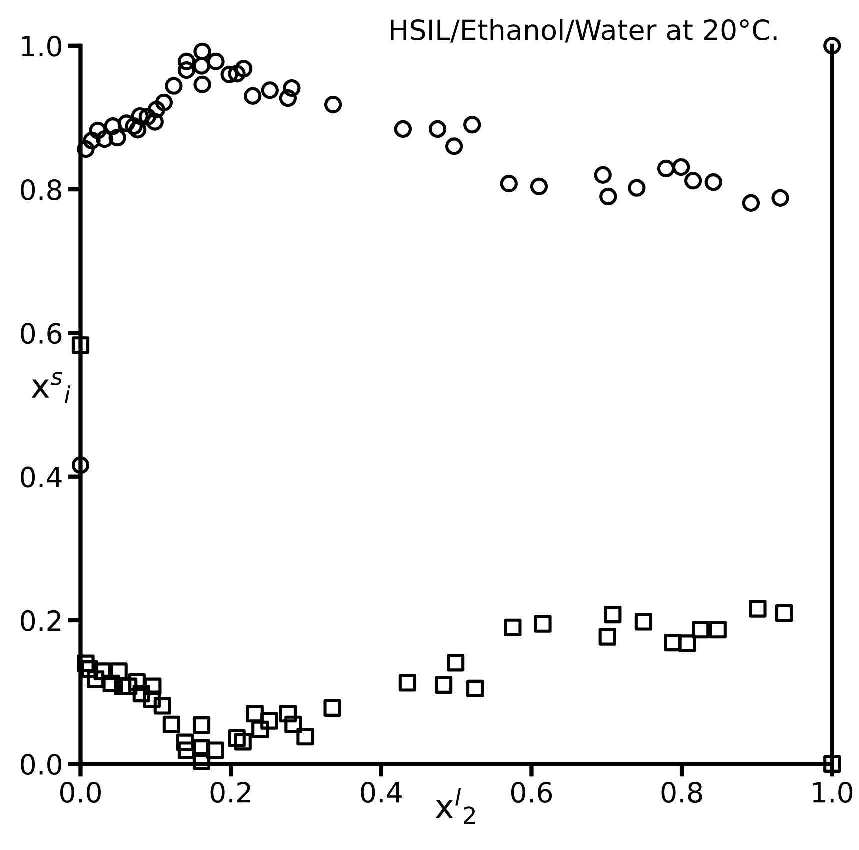 Image resolution: width=859 pixels, height=850 pixels. I want to click on y-tick-label: 0.2, so click(41, 621).